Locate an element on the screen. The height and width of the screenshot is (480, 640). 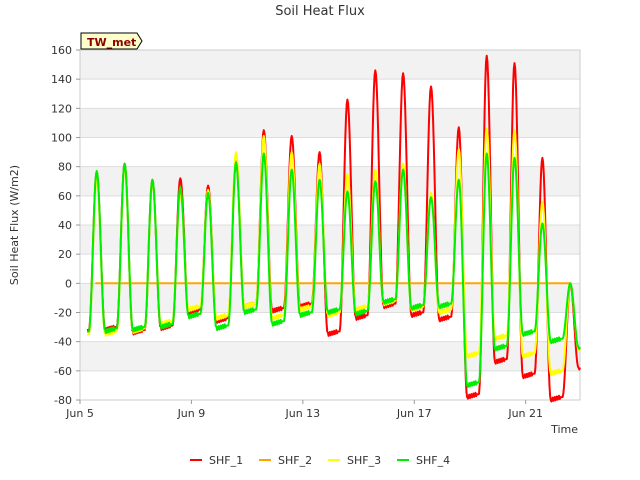
annotation-badge: TW_met is located at coordinates (111, 41).